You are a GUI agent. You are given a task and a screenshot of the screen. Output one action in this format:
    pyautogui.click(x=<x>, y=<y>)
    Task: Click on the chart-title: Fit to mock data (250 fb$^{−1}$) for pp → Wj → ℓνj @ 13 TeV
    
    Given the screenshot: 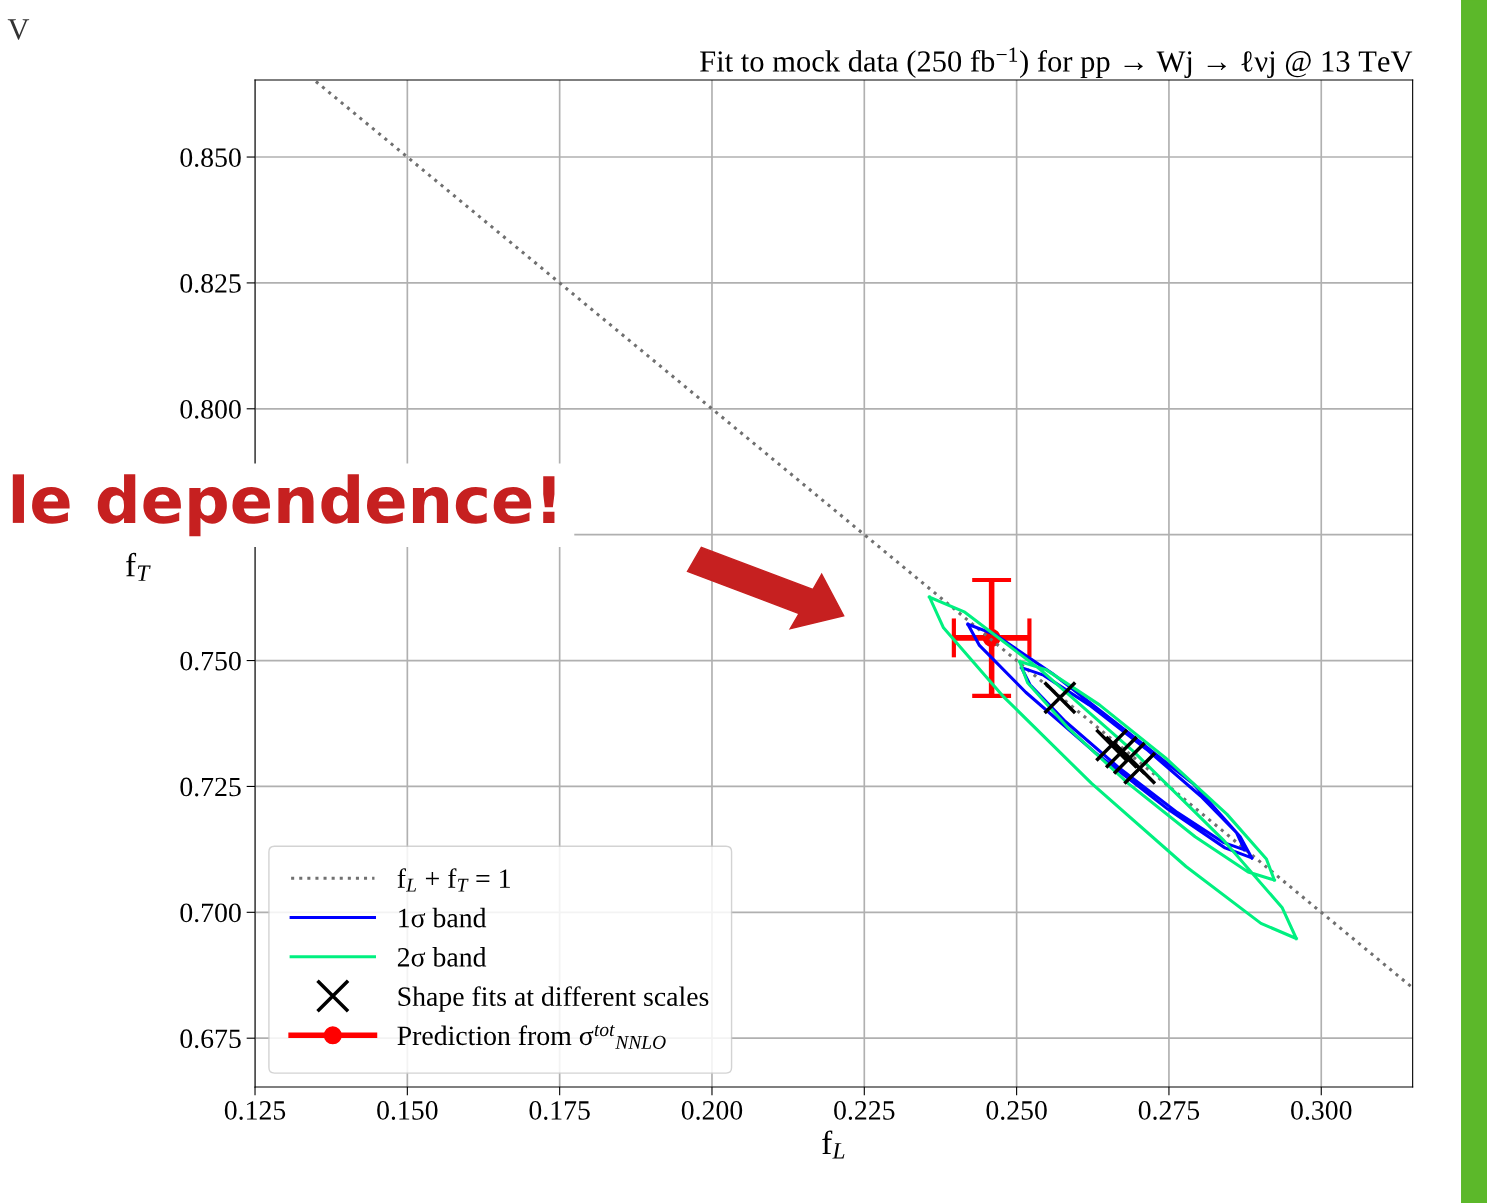 What is the action you would take?
    pyautogui.click(x=1056, y=62)
    